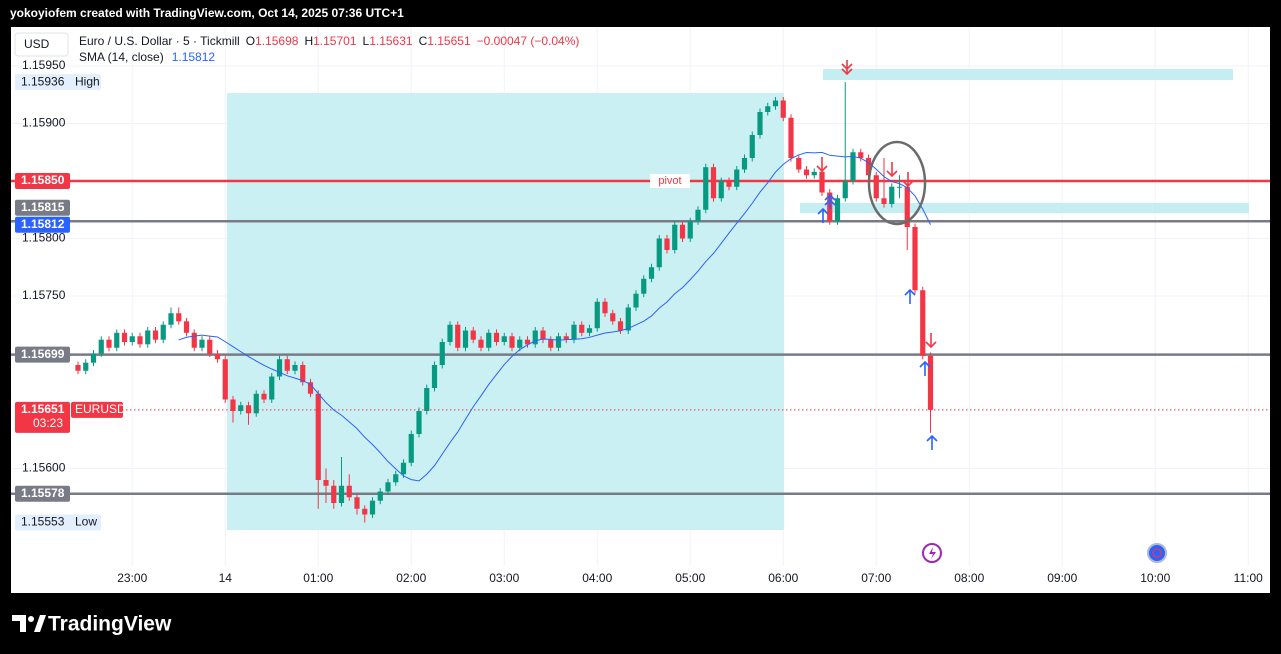 The width and height of the screenshot is (1281, 654). What do you see at coordinates (504, 578) in the screenshot?
I see `x-tick-label: 03:00` at bounding box center [504, 578].